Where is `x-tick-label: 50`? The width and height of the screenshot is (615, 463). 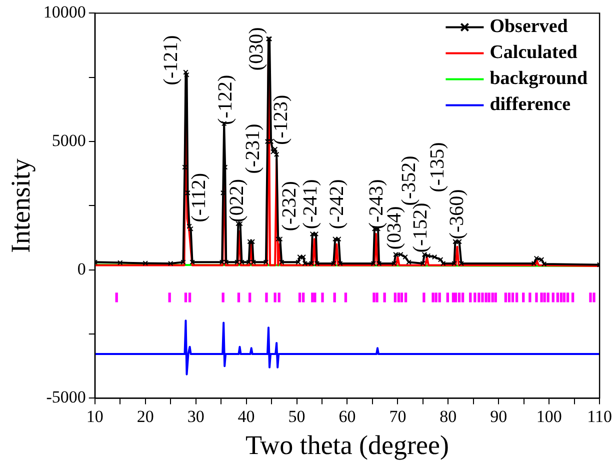
x-tick-label: 50 is located at coordinates (297, 416).